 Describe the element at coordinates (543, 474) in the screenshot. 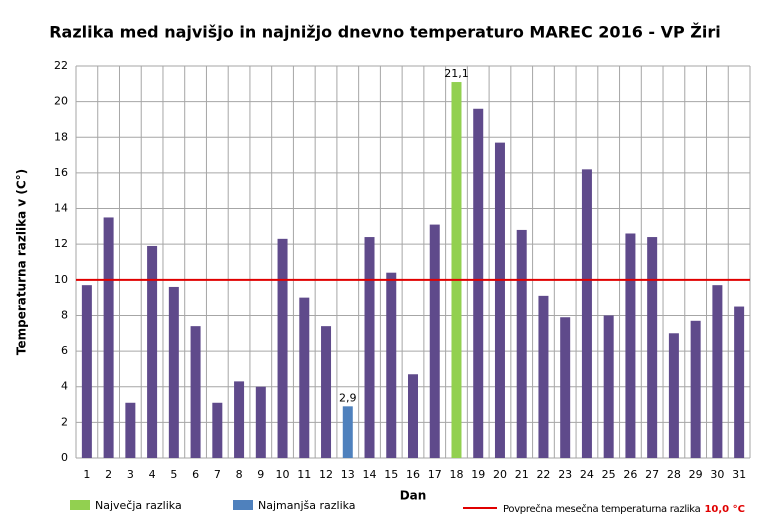

I see `x-tick-label: 22` at that location.